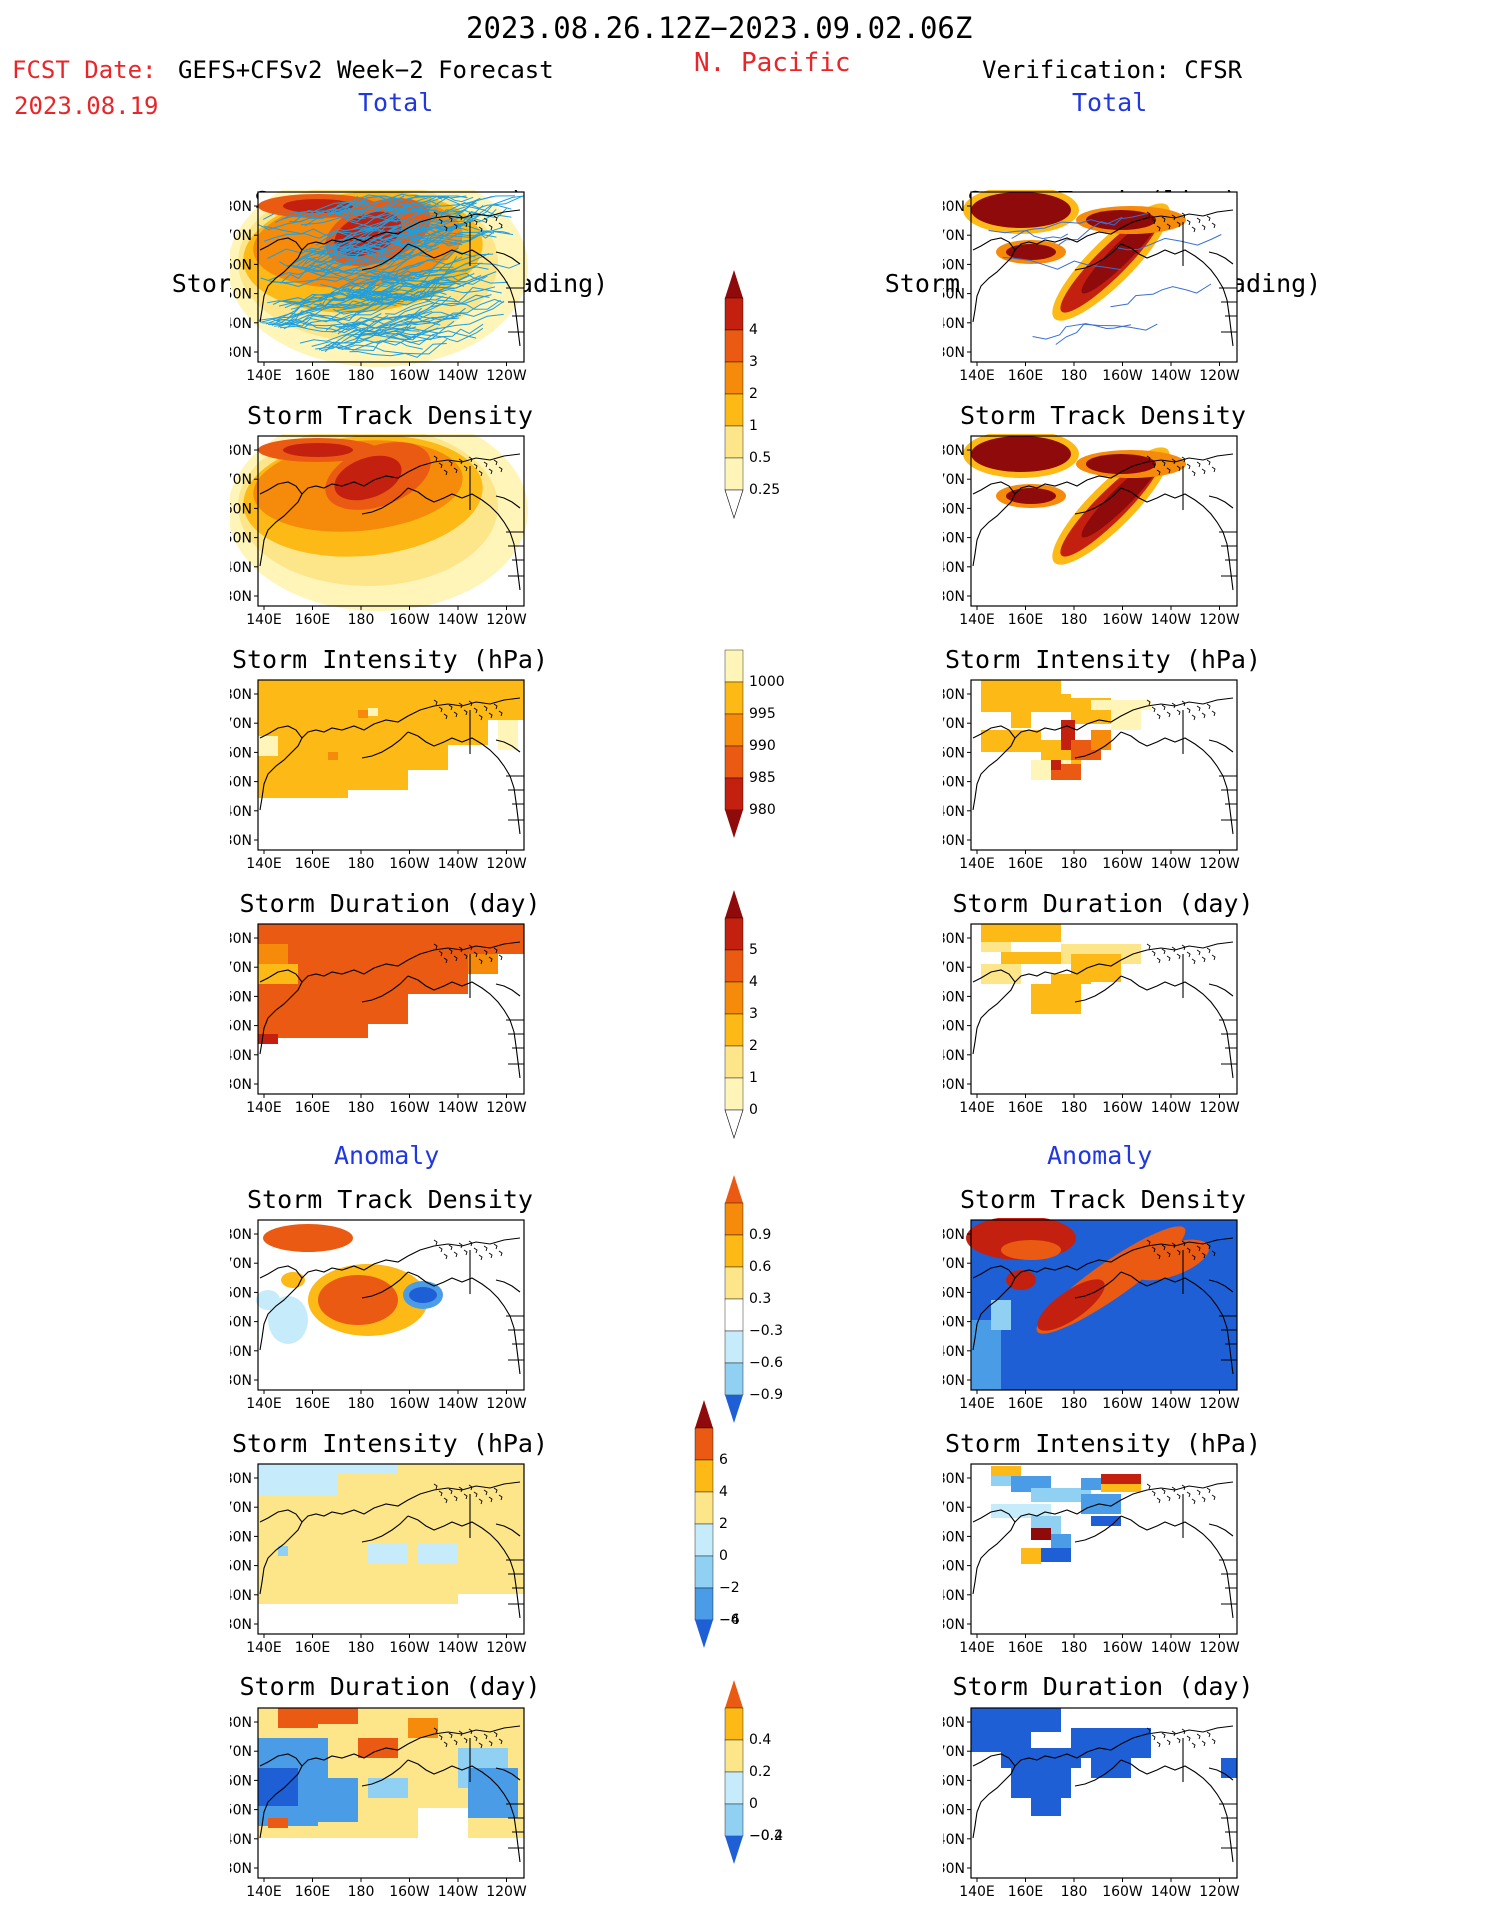 Image resolution: width=1487 pixels, height=1925 pixels. I want to click on colorbar-label: −0.9, so click(766, 1395).